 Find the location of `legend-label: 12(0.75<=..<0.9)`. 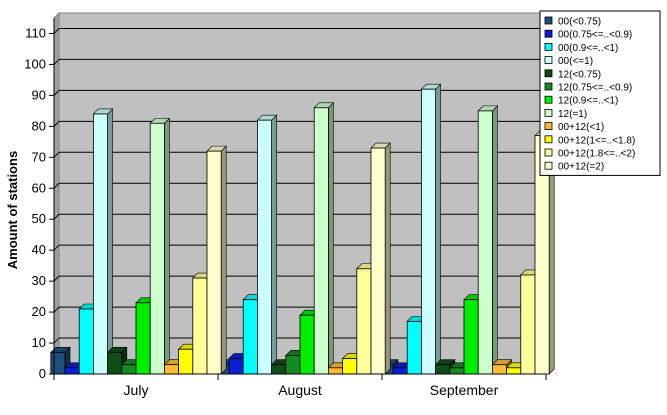

legend-label: 12(0.75<=..<0.9) is located at coordinates (595, 88).